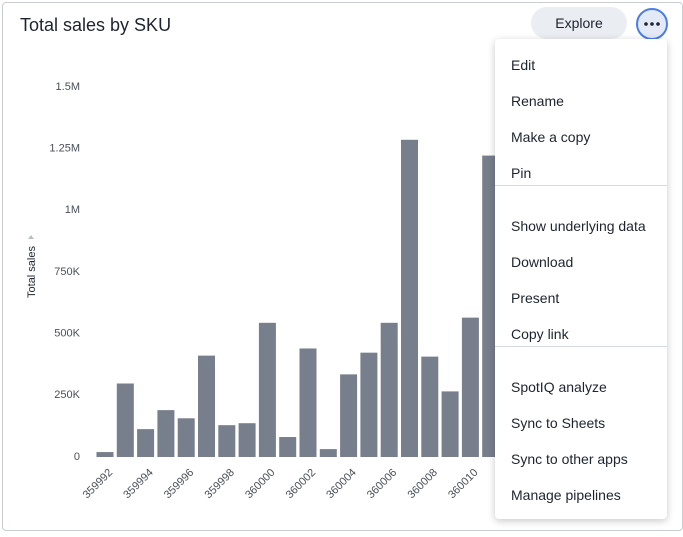  Describe the element at coordinates (341, 484) in the screenshot. I see `x-tick-label: 360004` at that location.